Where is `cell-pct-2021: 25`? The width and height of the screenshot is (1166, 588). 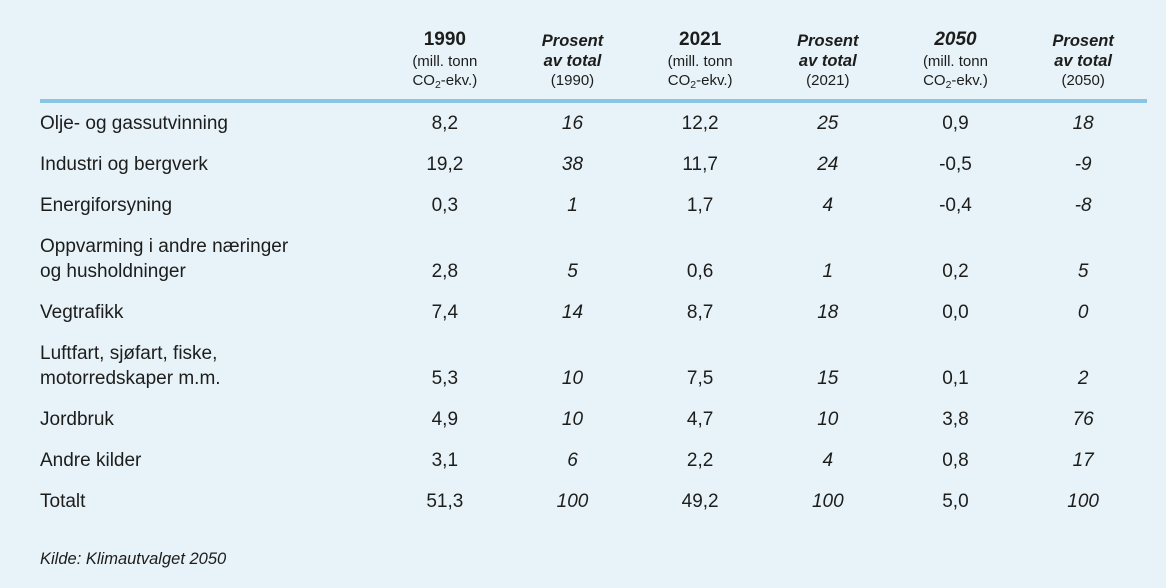
cell-pct-2021: 25 is located at coordinates (828, 123).